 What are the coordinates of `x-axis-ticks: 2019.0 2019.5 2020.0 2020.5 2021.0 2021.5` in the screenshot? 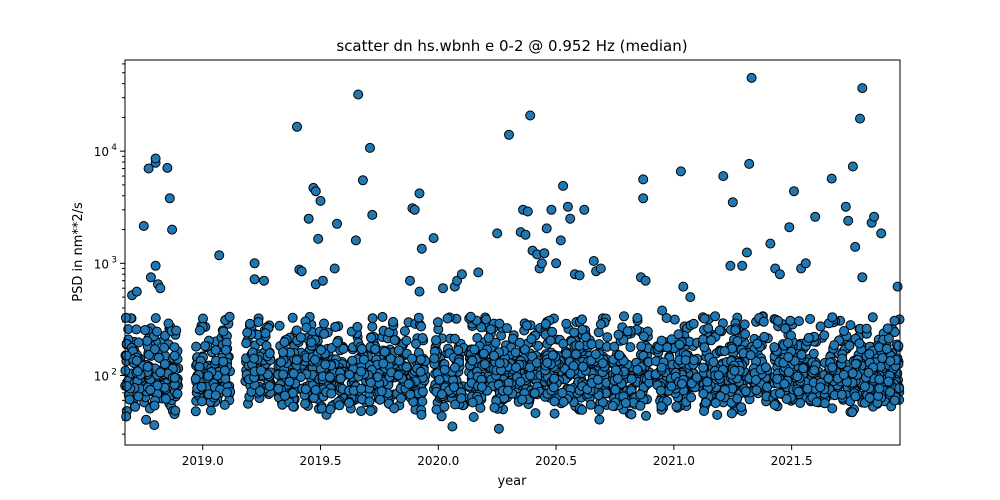 It's located at (497, 456).